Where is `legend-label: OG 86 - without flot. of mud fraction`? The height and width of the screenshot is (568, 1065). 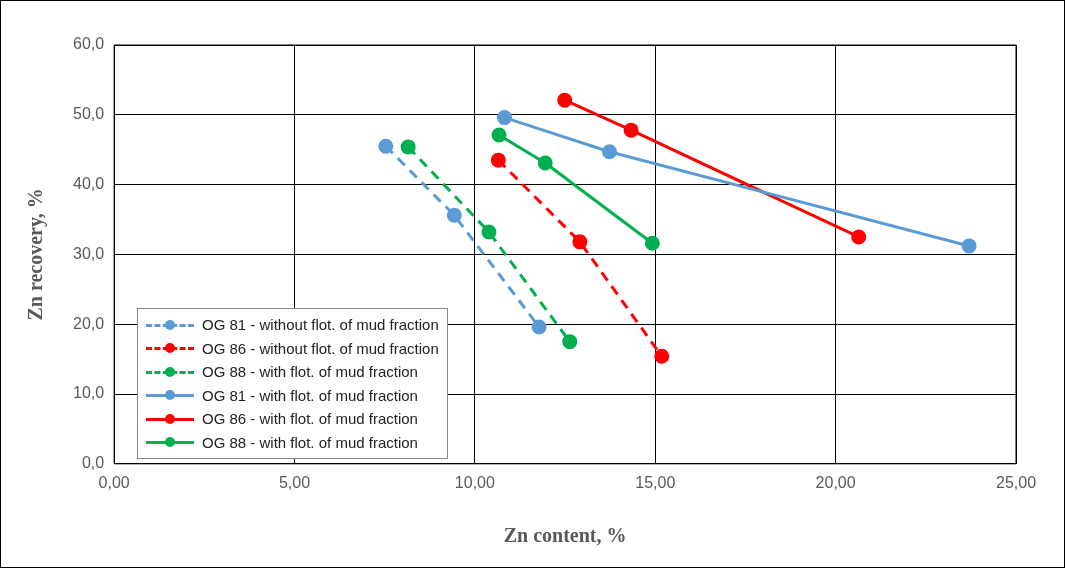
legend-label: OG 86 - without flot. of mud fraction is located at coordinates (320, 348).